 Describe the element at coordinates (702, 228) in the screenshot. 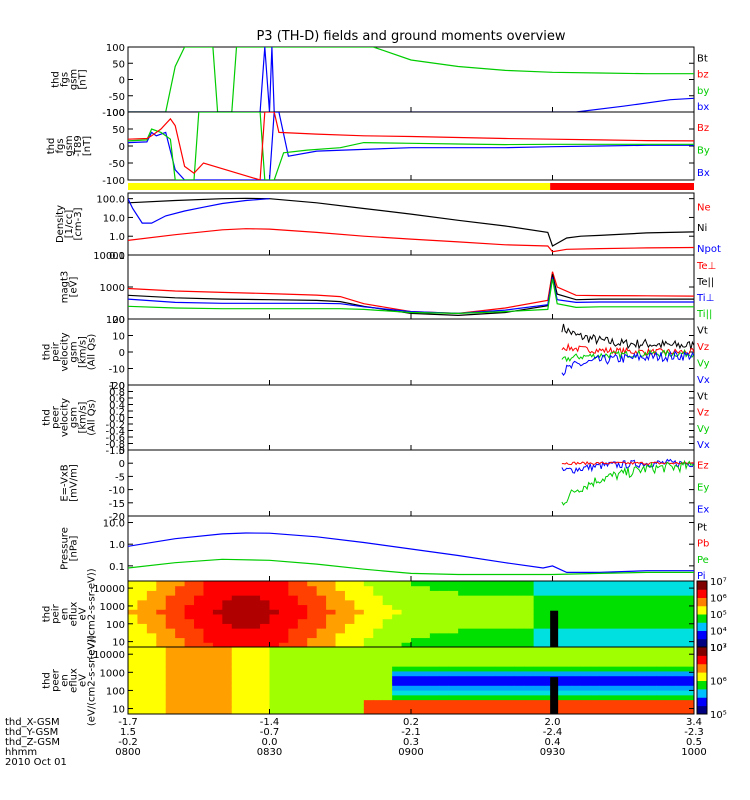

I see `legend-entry: Ni` at that location.